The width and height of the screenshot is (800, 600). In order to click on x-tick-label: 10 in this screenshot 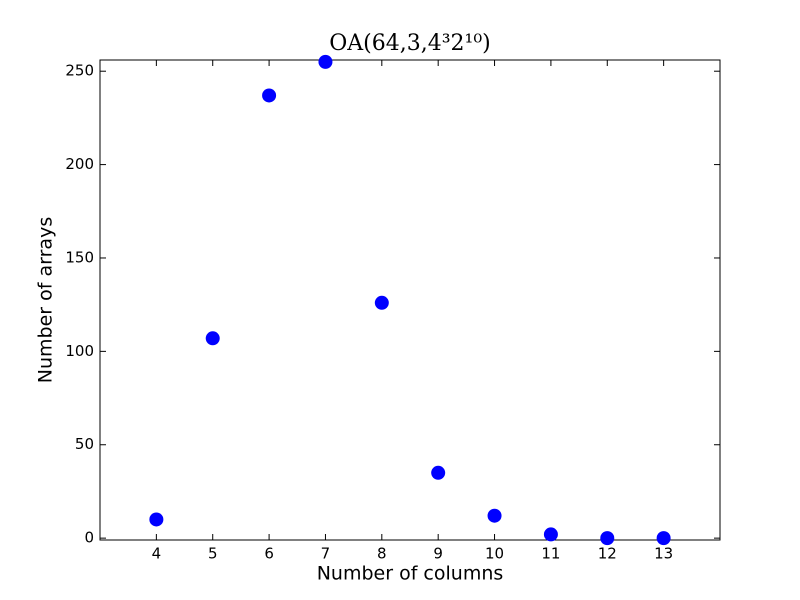, I will do `click(494, 554)`.